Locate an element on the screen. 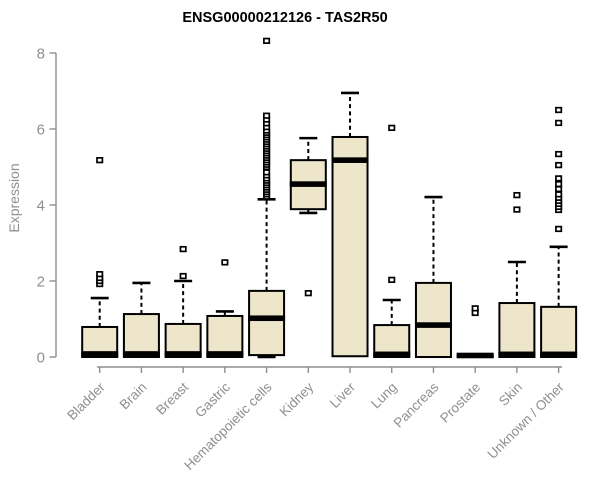 Image resolution: width=600 pixels, height=500 pixels. x-tick-label: Lung is located at coordinates (384, 396).